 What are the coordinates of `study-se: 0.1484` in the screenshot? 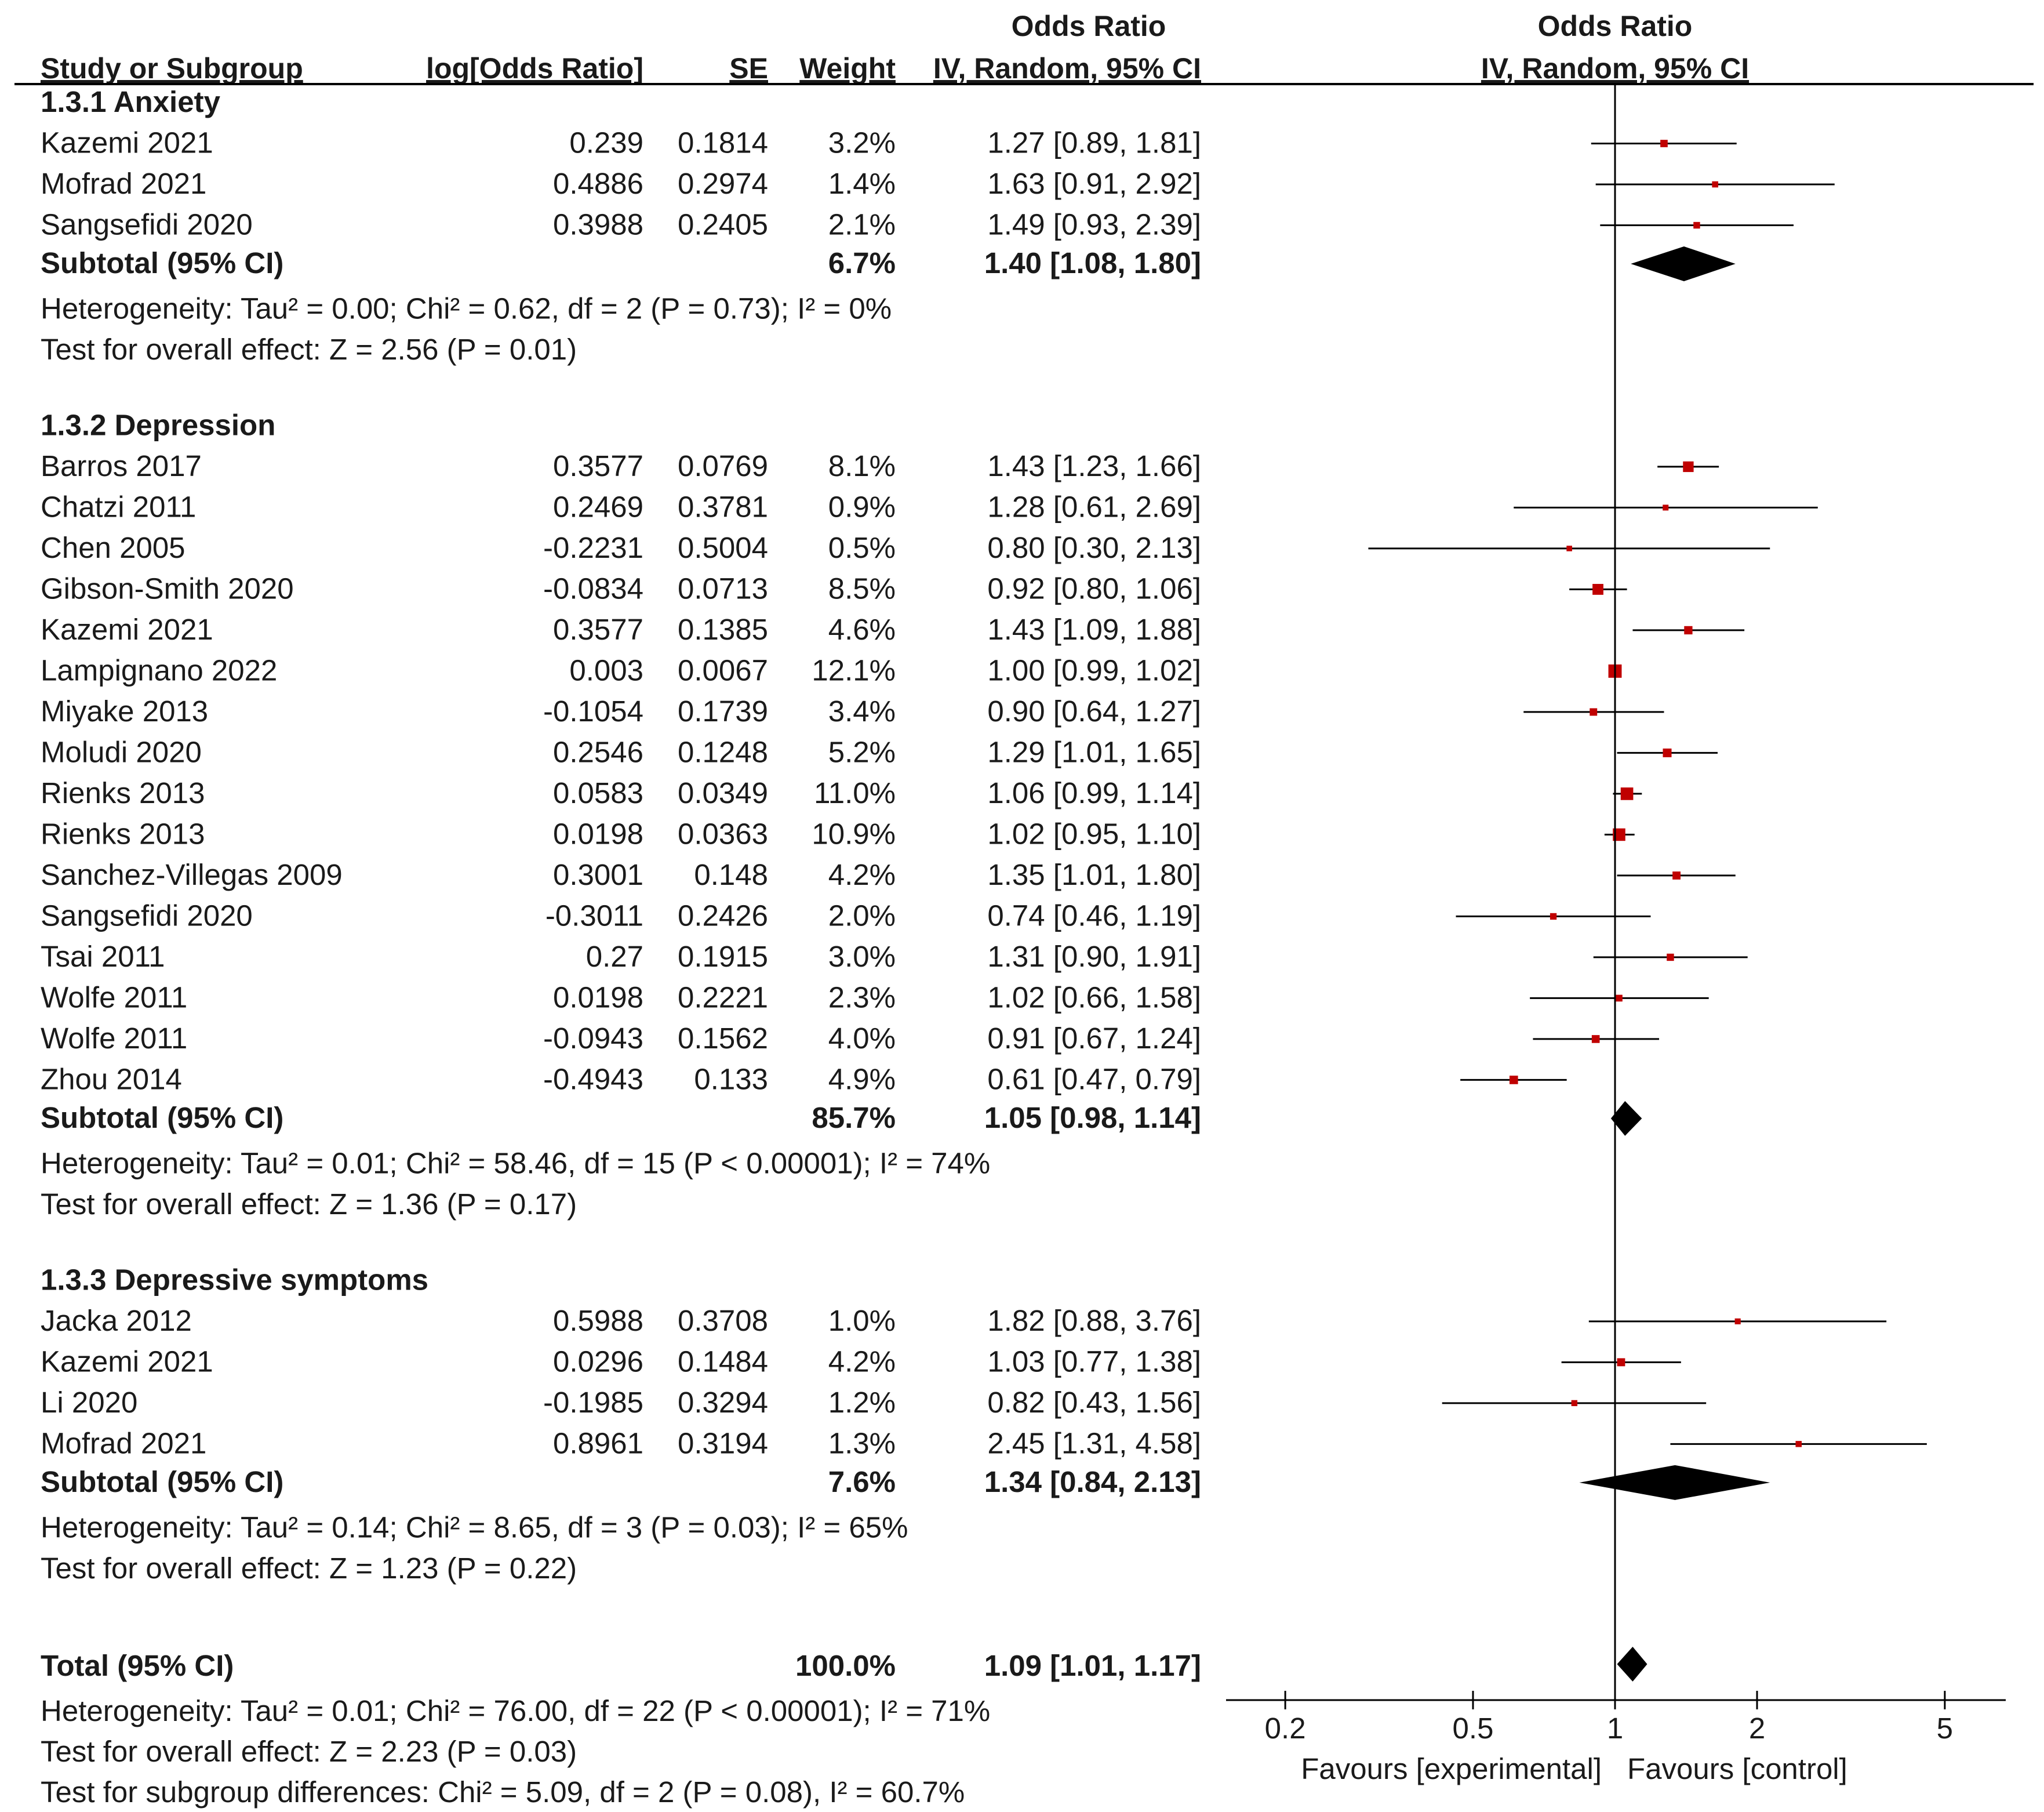 It's located at (723, 1361).